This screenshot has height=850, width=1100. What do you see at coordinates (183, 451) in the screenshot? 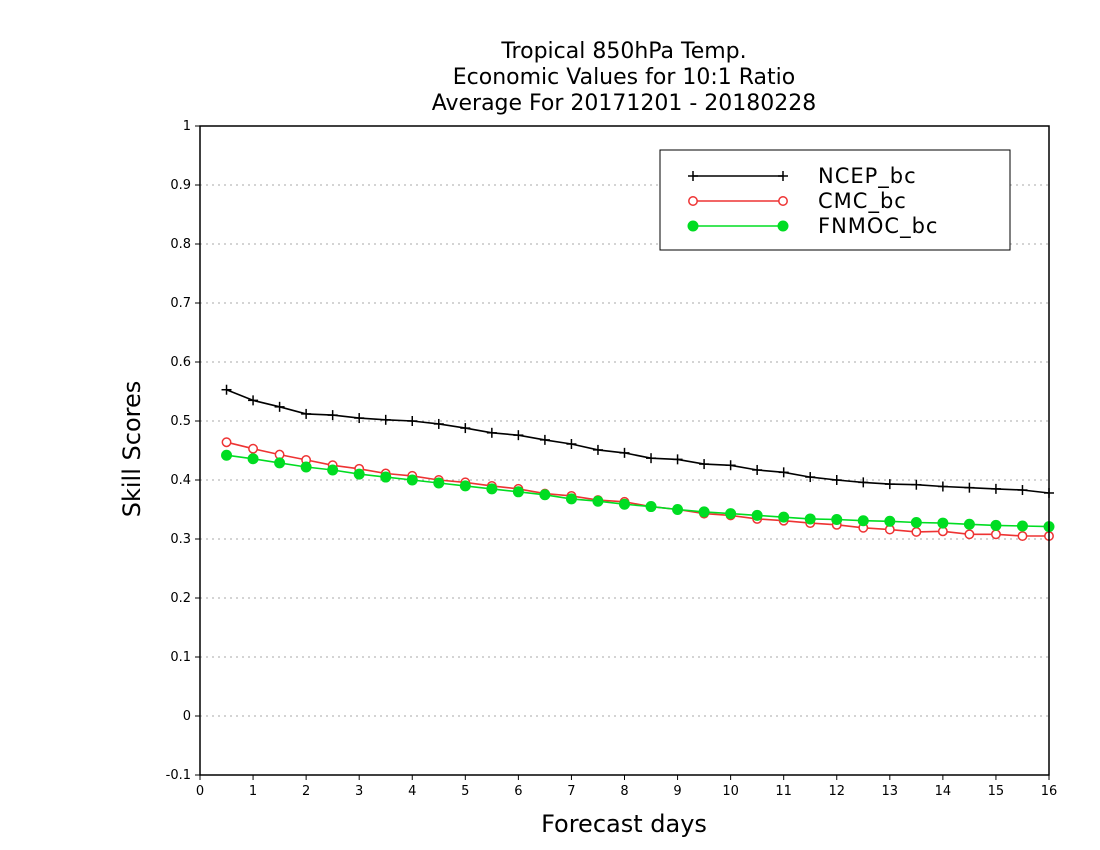
I see `y-axis-ticks: -0.1 0 0.1 0.2 0.3 0.4 0.5 0.6 0.7 0.8 0.9 1` at bounding box center [183, 451].